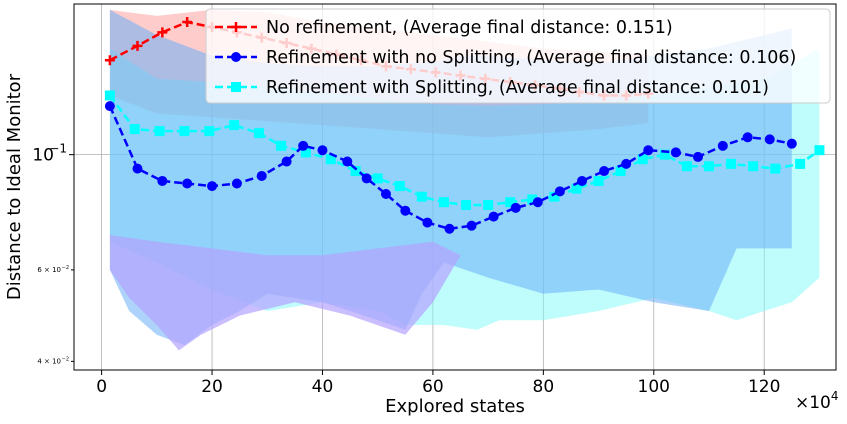  What do you see at coordinates (49, 361) in the screenshot?
I see `y-tick-label: 4 × 10` at bounding box center [49, 361].